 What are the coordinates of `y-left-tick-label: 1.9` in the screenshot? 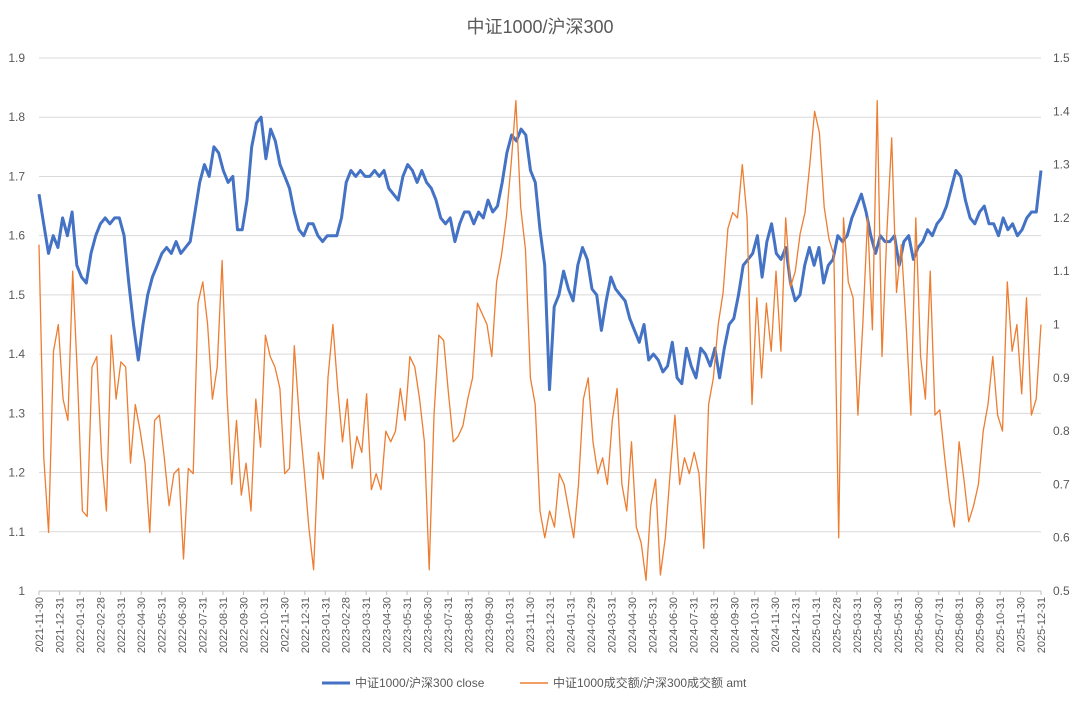 It's located at (16, 58).